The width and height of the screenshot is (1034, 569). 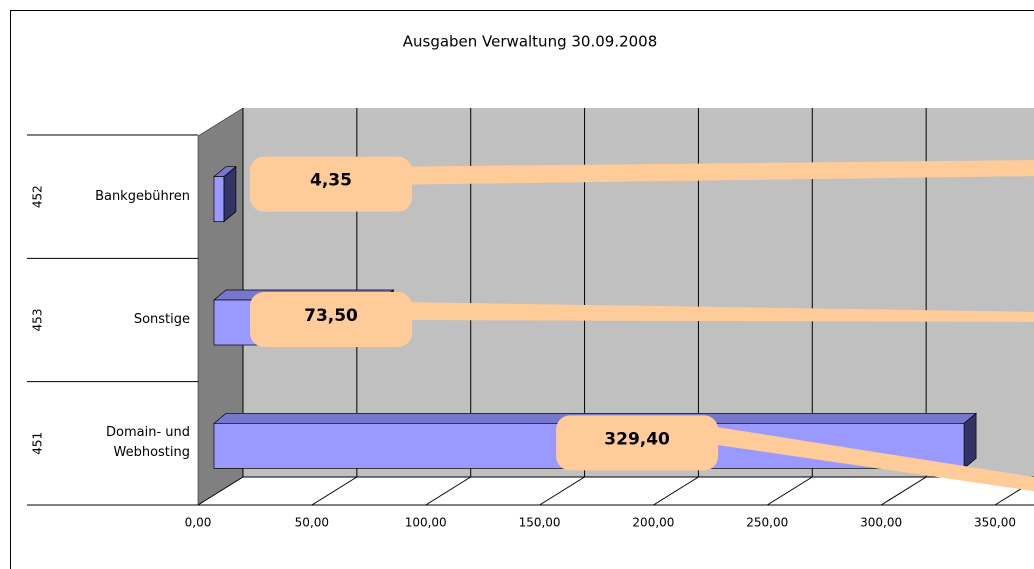 What do you see at coordinates (312, 523) in the screenshot?
I see `x-tick-label: 50,00` at bounding box center [312, 523].